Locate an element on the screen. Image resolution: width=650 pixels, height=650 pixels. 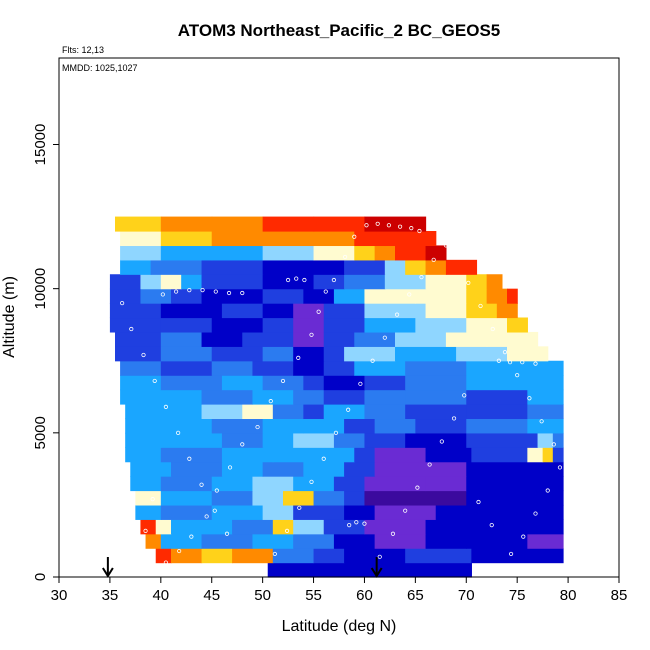
chart-title: ATOM3 Northeast_Pacific_2 BC_GEOS5 is located at coordinates (339, 30).